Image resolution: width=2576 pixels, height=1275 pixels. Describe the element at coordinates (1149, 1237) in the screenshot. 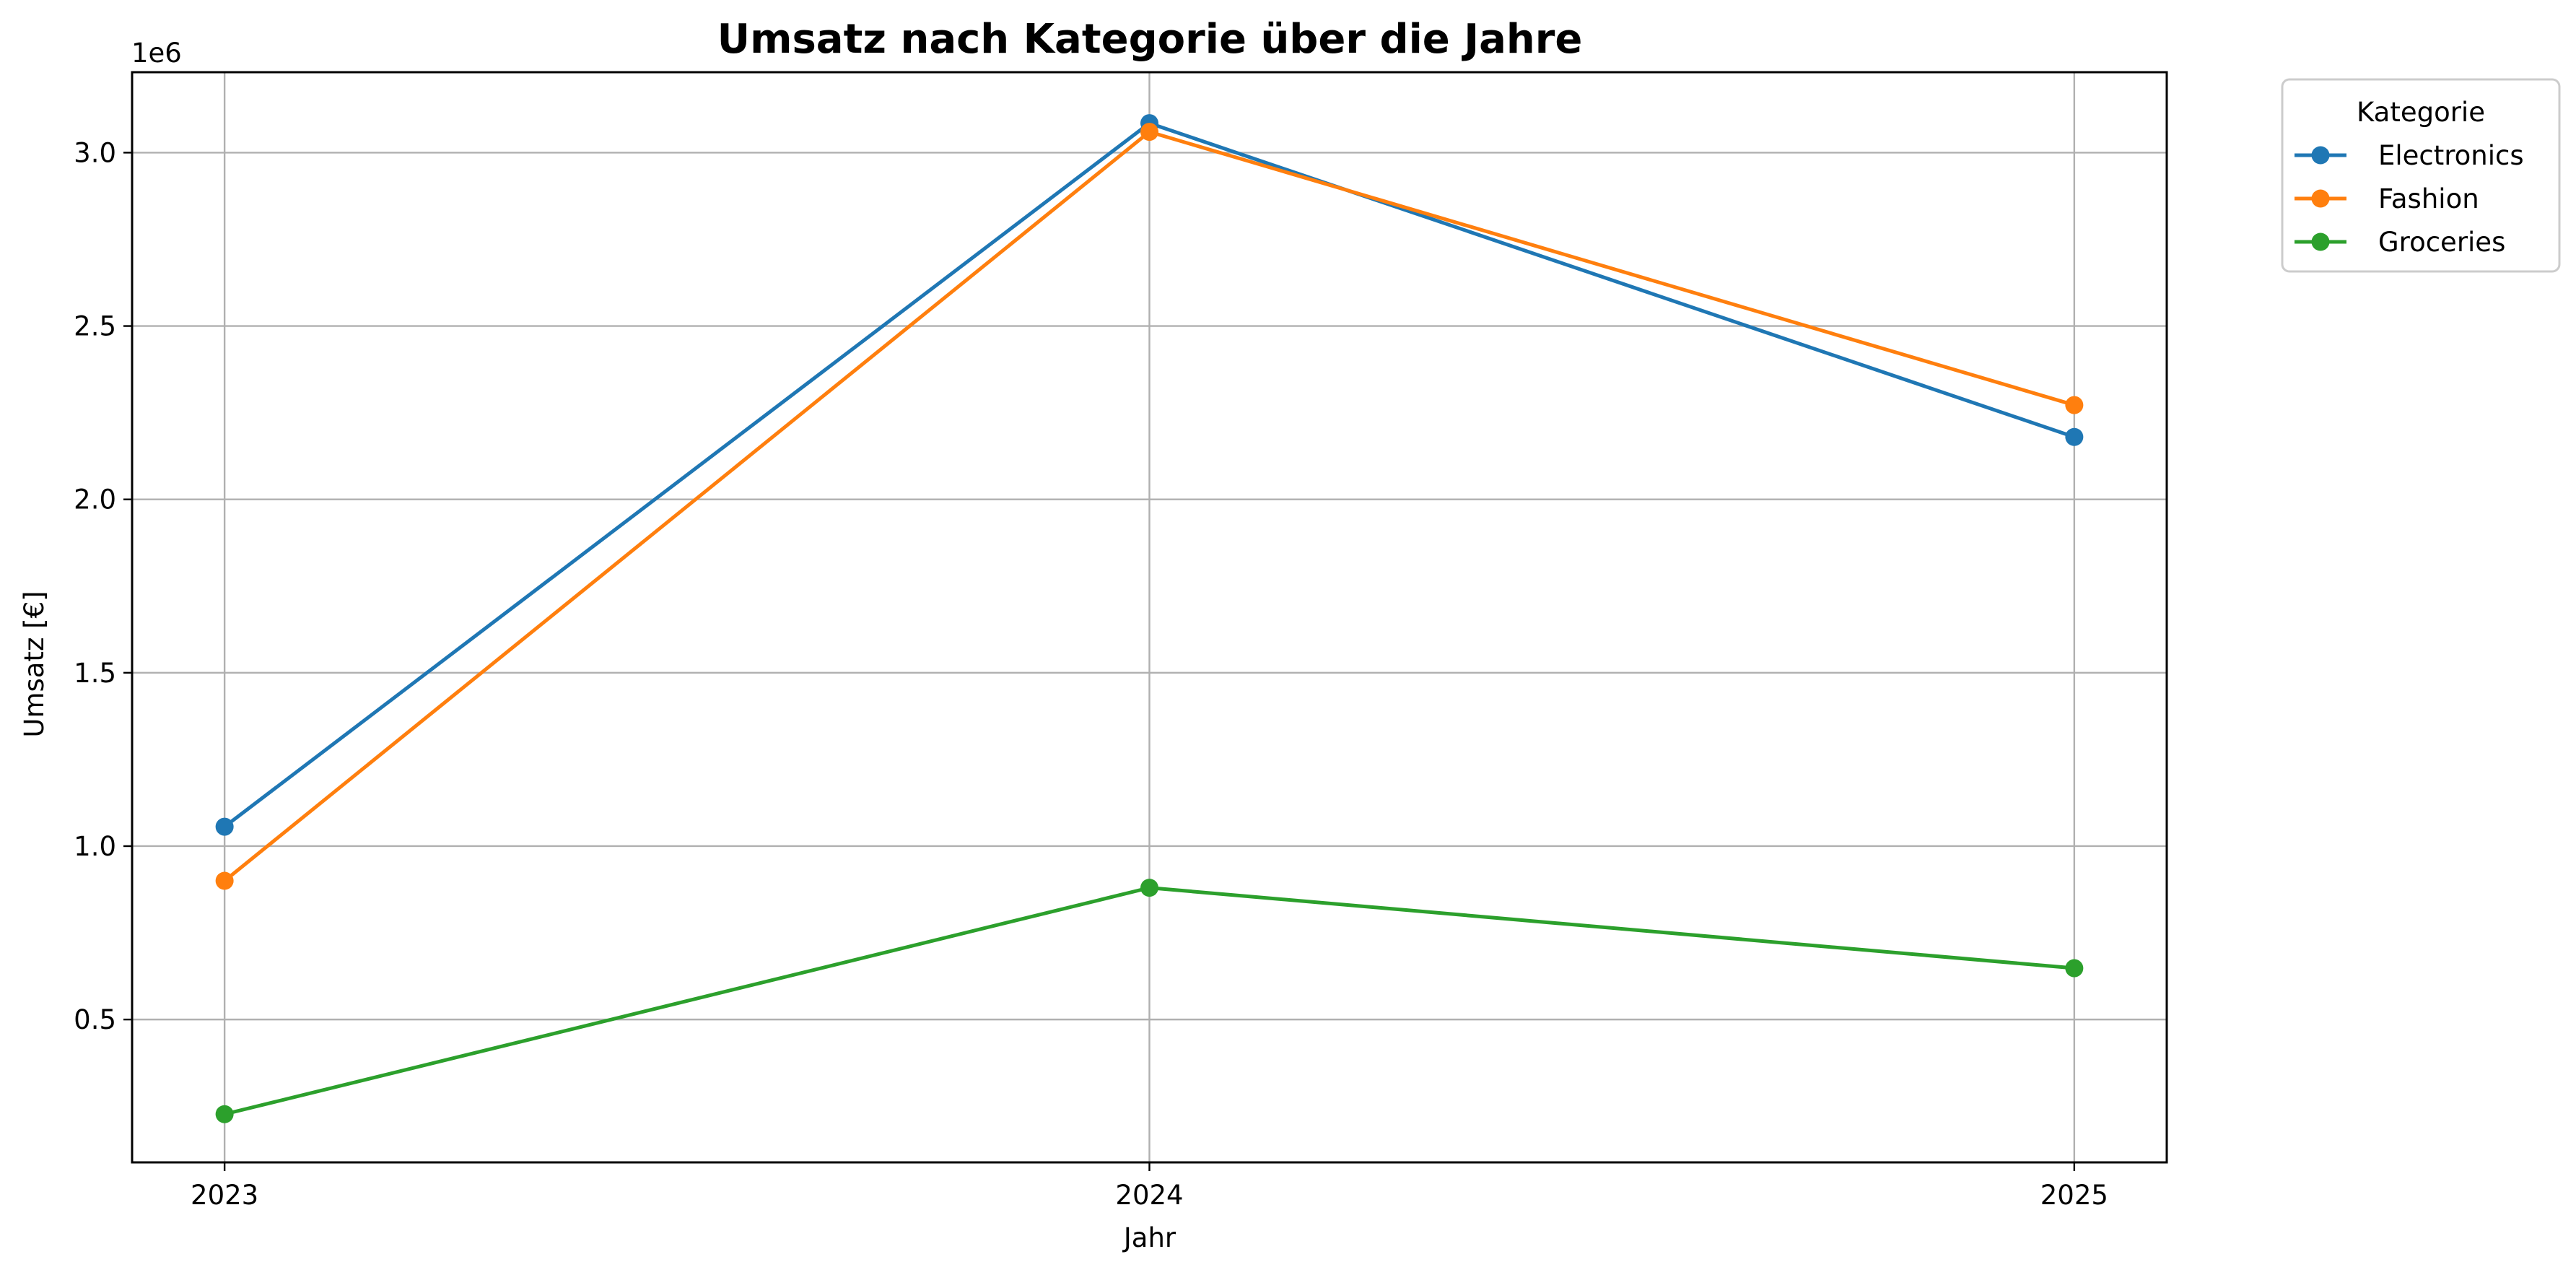

I see `x-axis-label: Jahr` at that location.